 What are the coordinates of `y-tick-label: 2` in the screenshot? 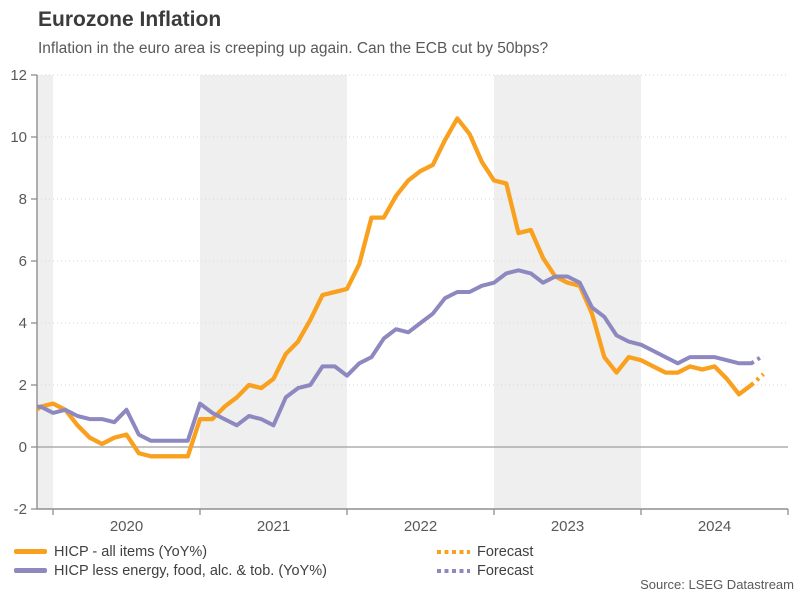 It's located at (23, 385).